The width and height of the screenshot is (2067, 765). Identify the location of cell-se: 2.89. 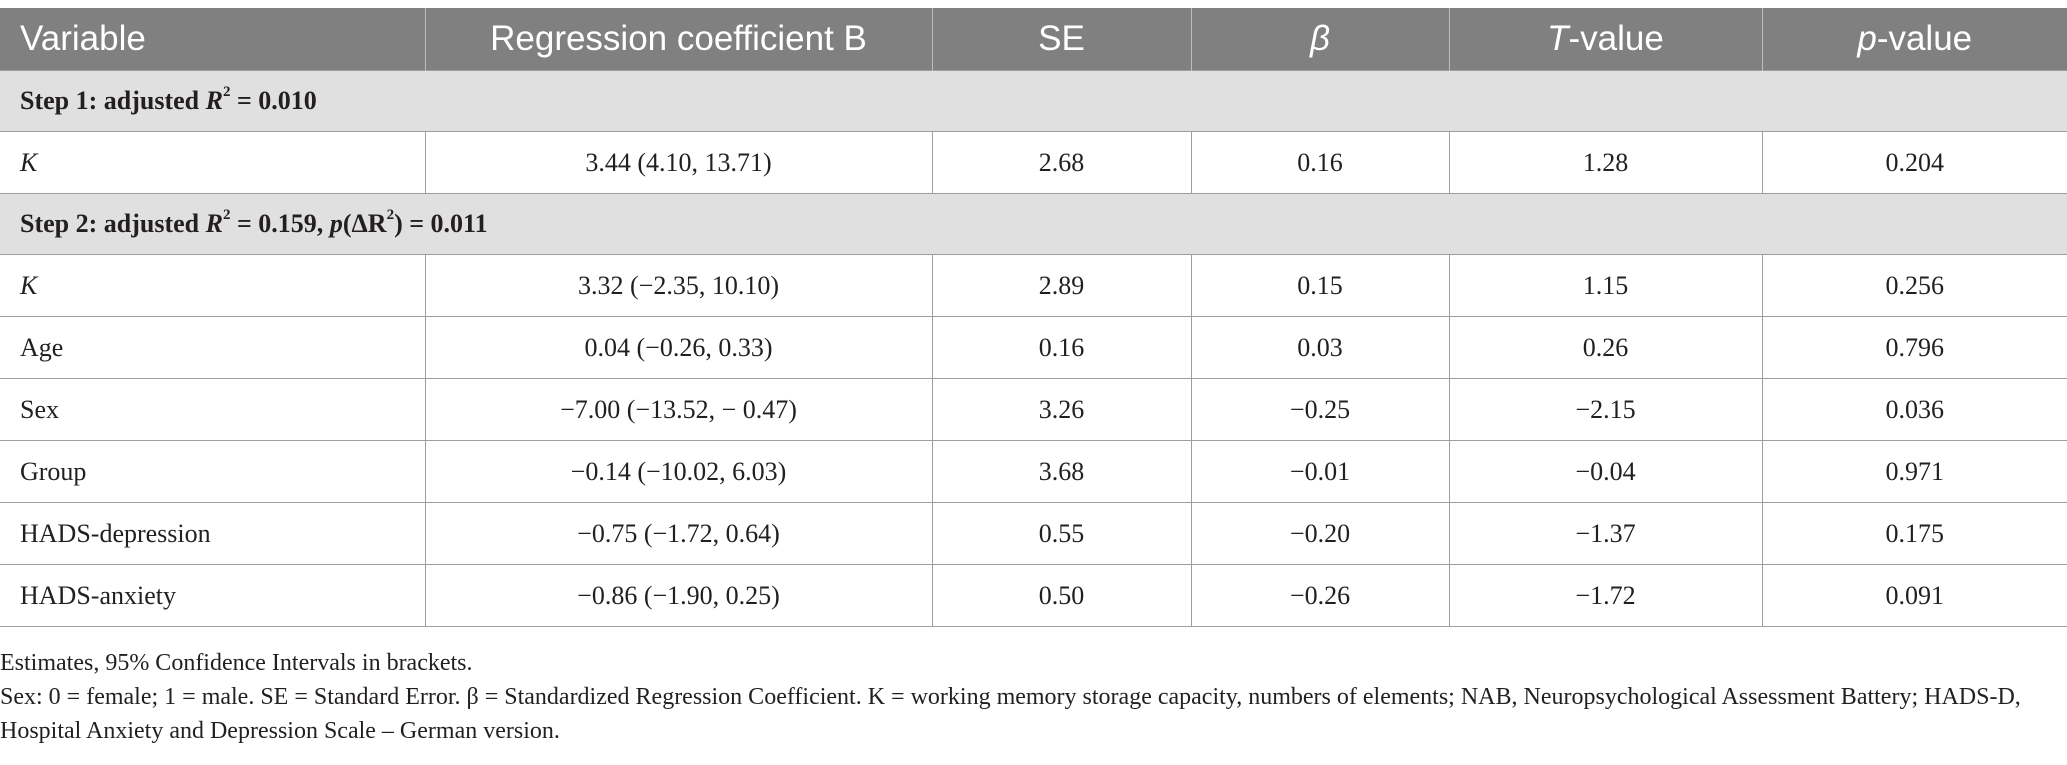
(1061, 285).